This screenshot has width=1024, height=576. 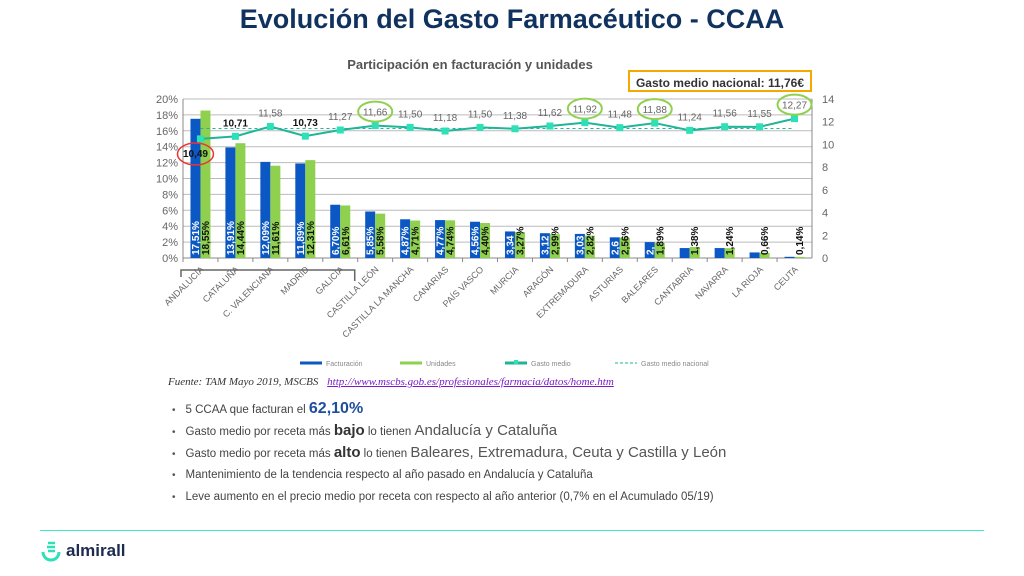 I want to click on category-label: LA RIOJA, so click(x=747, y=281).